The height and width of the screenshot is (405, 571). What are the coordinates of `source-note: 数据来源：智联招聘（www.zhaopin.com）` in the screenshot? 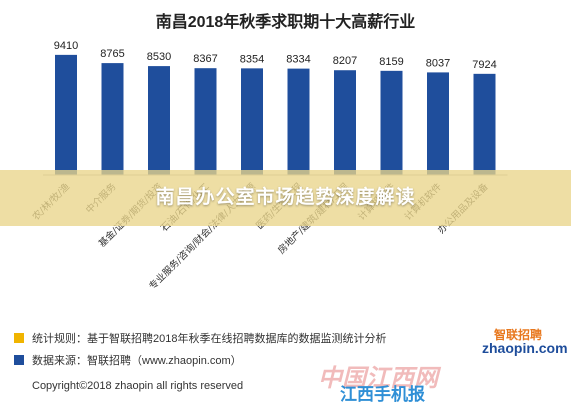 It's located at (128, 360).